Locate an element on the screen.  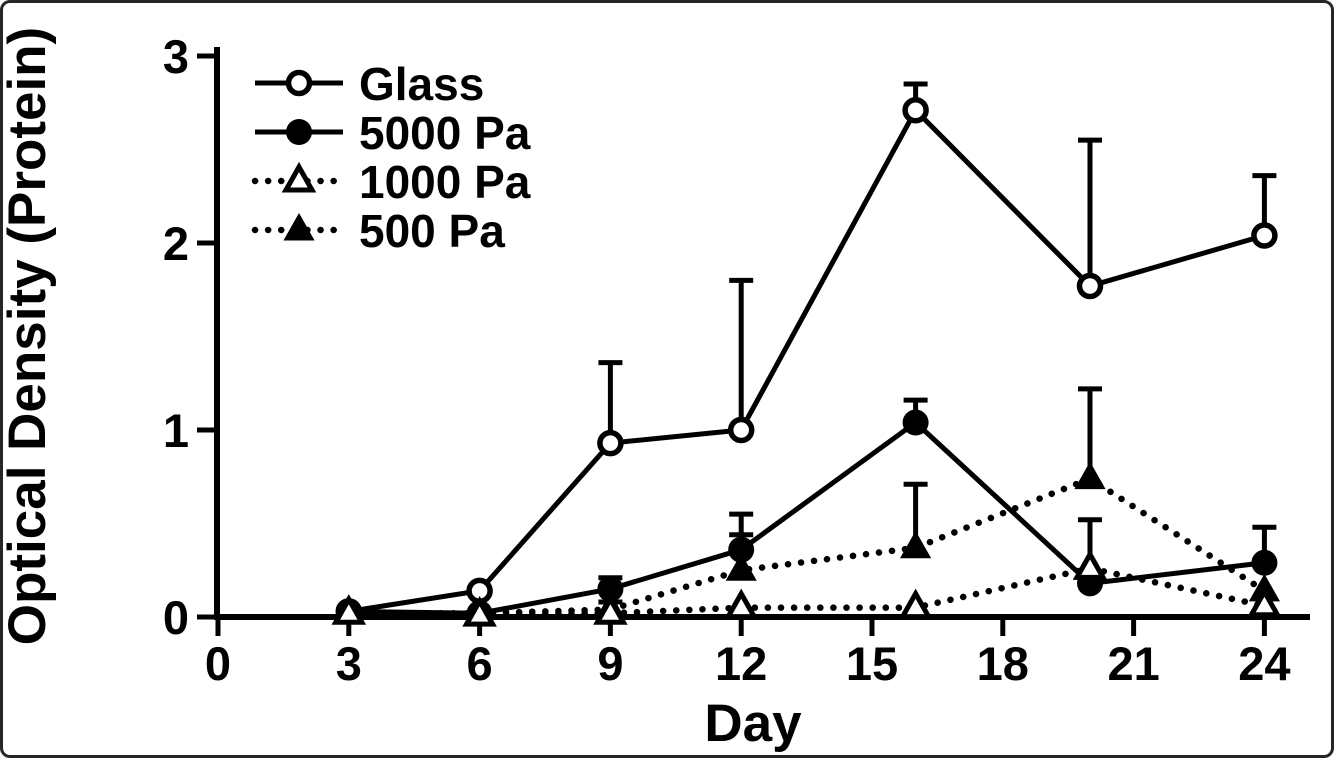
legend-item-500-pa: 500 Pa is located at coordinates (390, 231).